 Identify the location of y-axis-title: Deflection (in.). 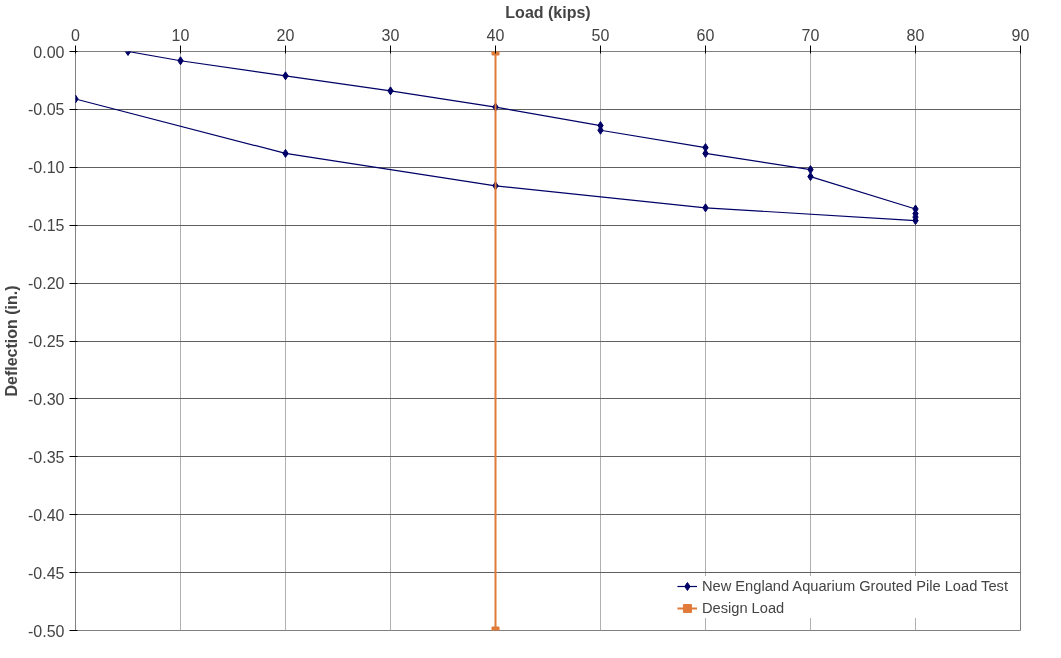
(12, 341).